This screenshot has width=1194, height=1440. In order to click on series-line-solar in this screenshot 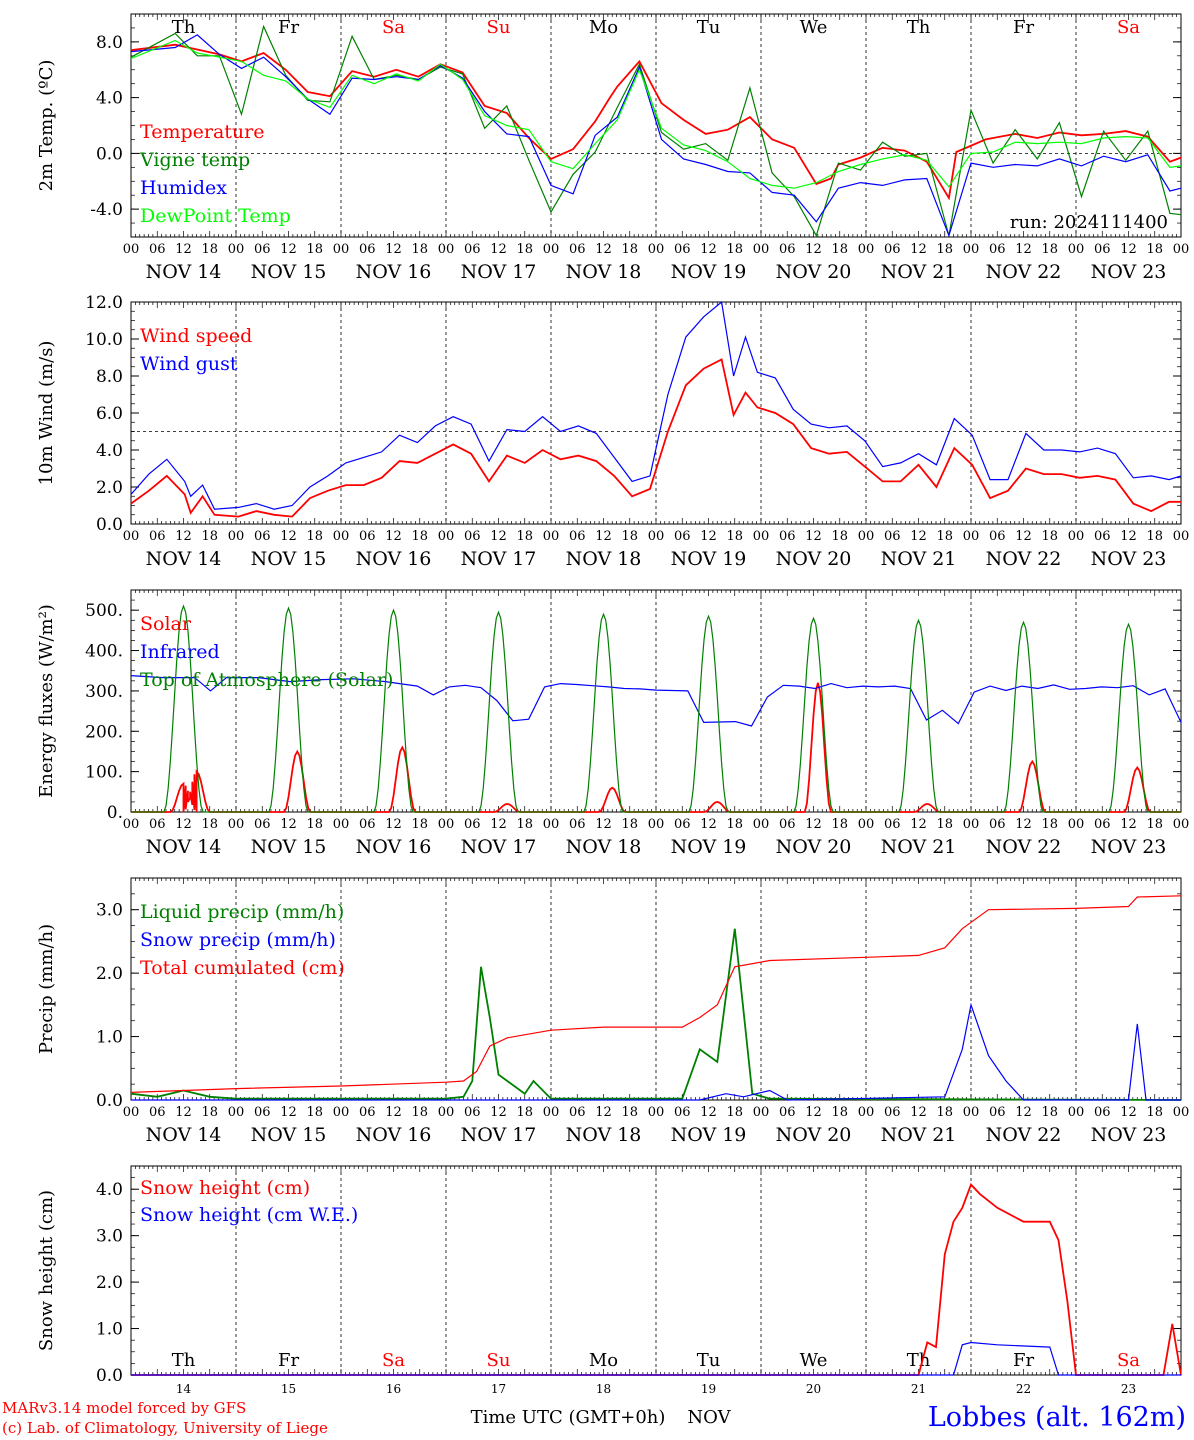, I will do `click(656, 747)`.